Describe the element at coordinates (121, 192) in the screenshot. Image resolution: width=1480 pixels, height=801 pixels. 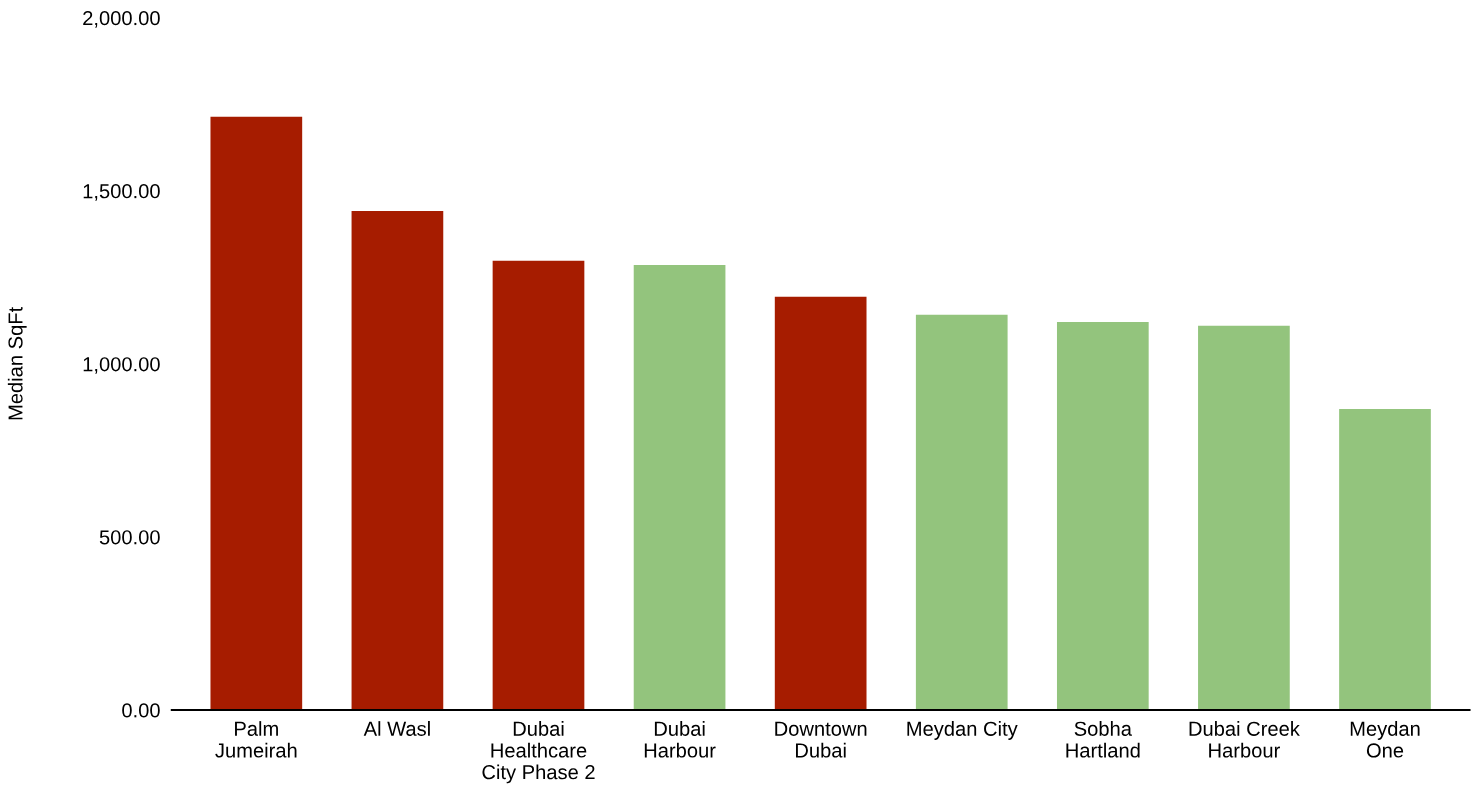
I see `y-tick-label: 1,500.00` at that location.